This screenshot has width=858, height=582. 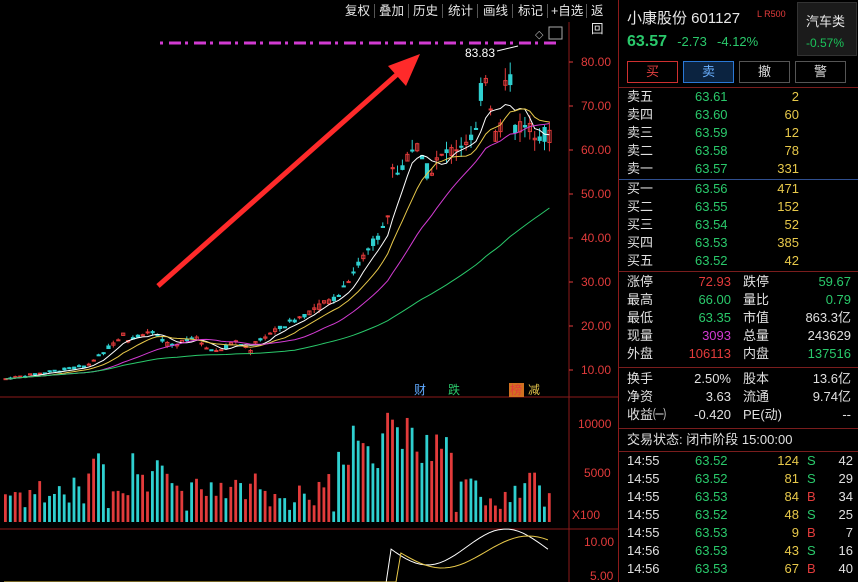 What do you see at coordinates (713, 206) in the screenshot?
I see `bid-row: 买二 63.55 152` at bounding box center [713, 206].